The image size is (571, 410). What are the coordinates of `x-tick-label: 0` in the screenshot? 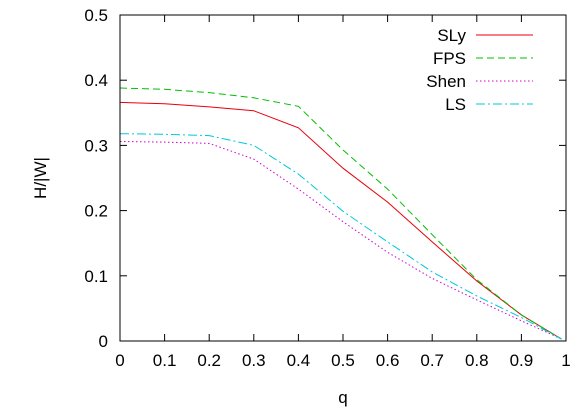 It's located at (119, 360).